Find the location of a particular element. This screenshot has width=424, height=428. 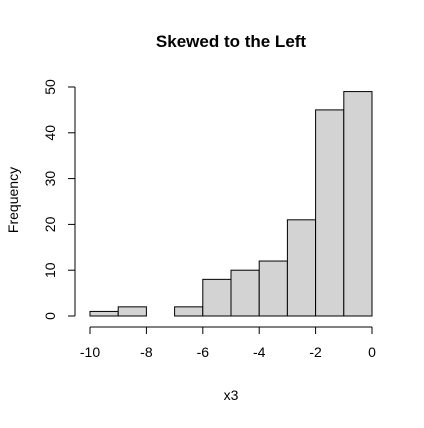

x-tick-label: -8 is located at coordinates (146, 352).